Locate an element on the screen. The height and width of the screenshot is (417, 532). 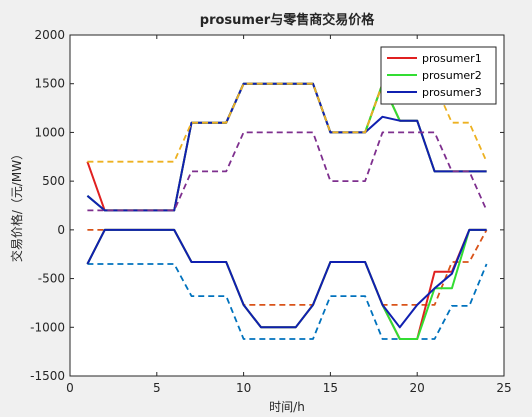
x-axis-label: 时间/h is located at coordinates (287, 407).